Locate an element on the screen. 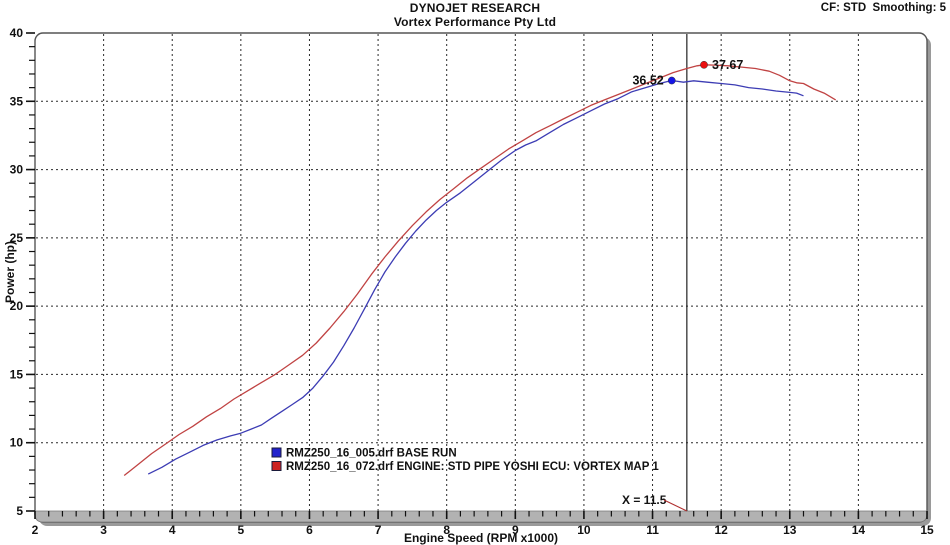 This screenshot has height=545, width=950. x-tick-label: 15 is located at coordinates (927, 530).